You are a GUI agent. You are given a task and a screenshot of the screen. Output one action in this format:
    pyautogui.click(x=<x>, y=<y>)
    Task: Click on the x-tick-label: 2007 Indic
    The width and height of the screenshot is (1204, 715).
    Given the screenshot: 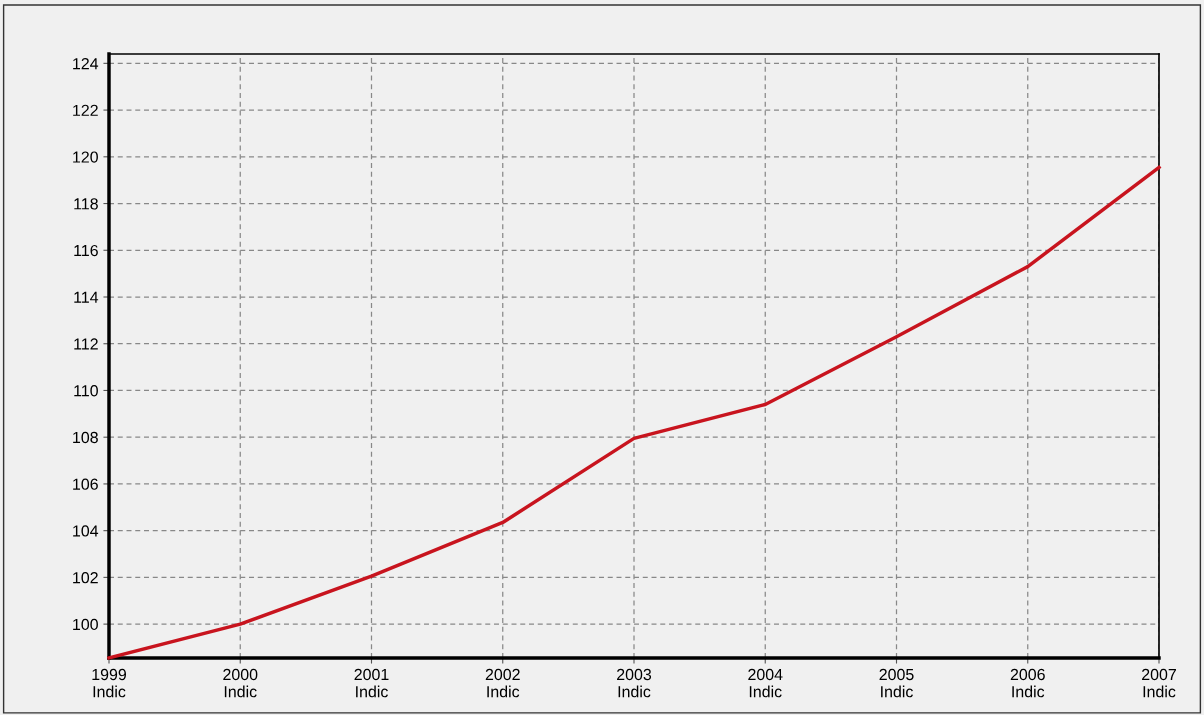 What is the action you would take?
    pyautogui.click(x=1159, y=683)
    